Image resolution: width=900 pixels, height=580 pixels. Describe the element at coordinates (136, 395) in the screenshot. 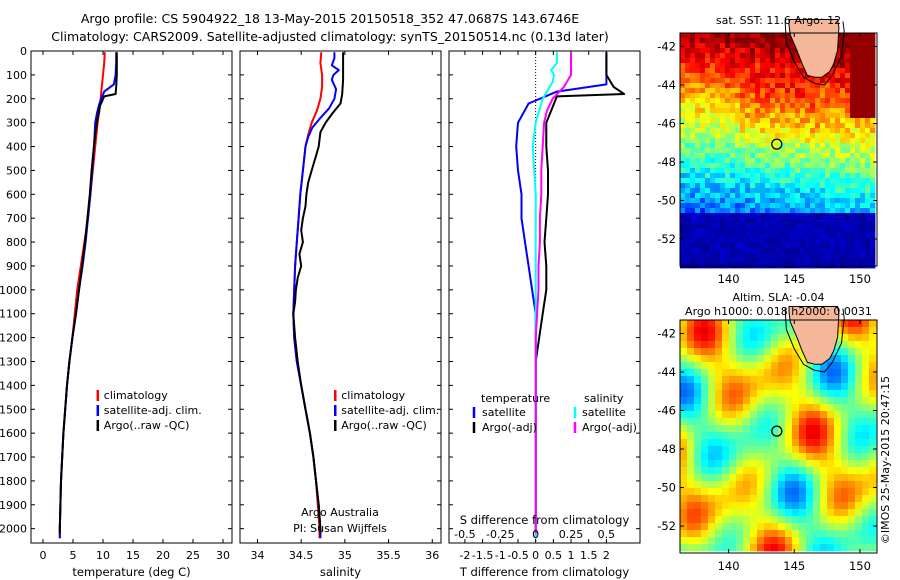

I see `legend-entry: climatology` at that location.